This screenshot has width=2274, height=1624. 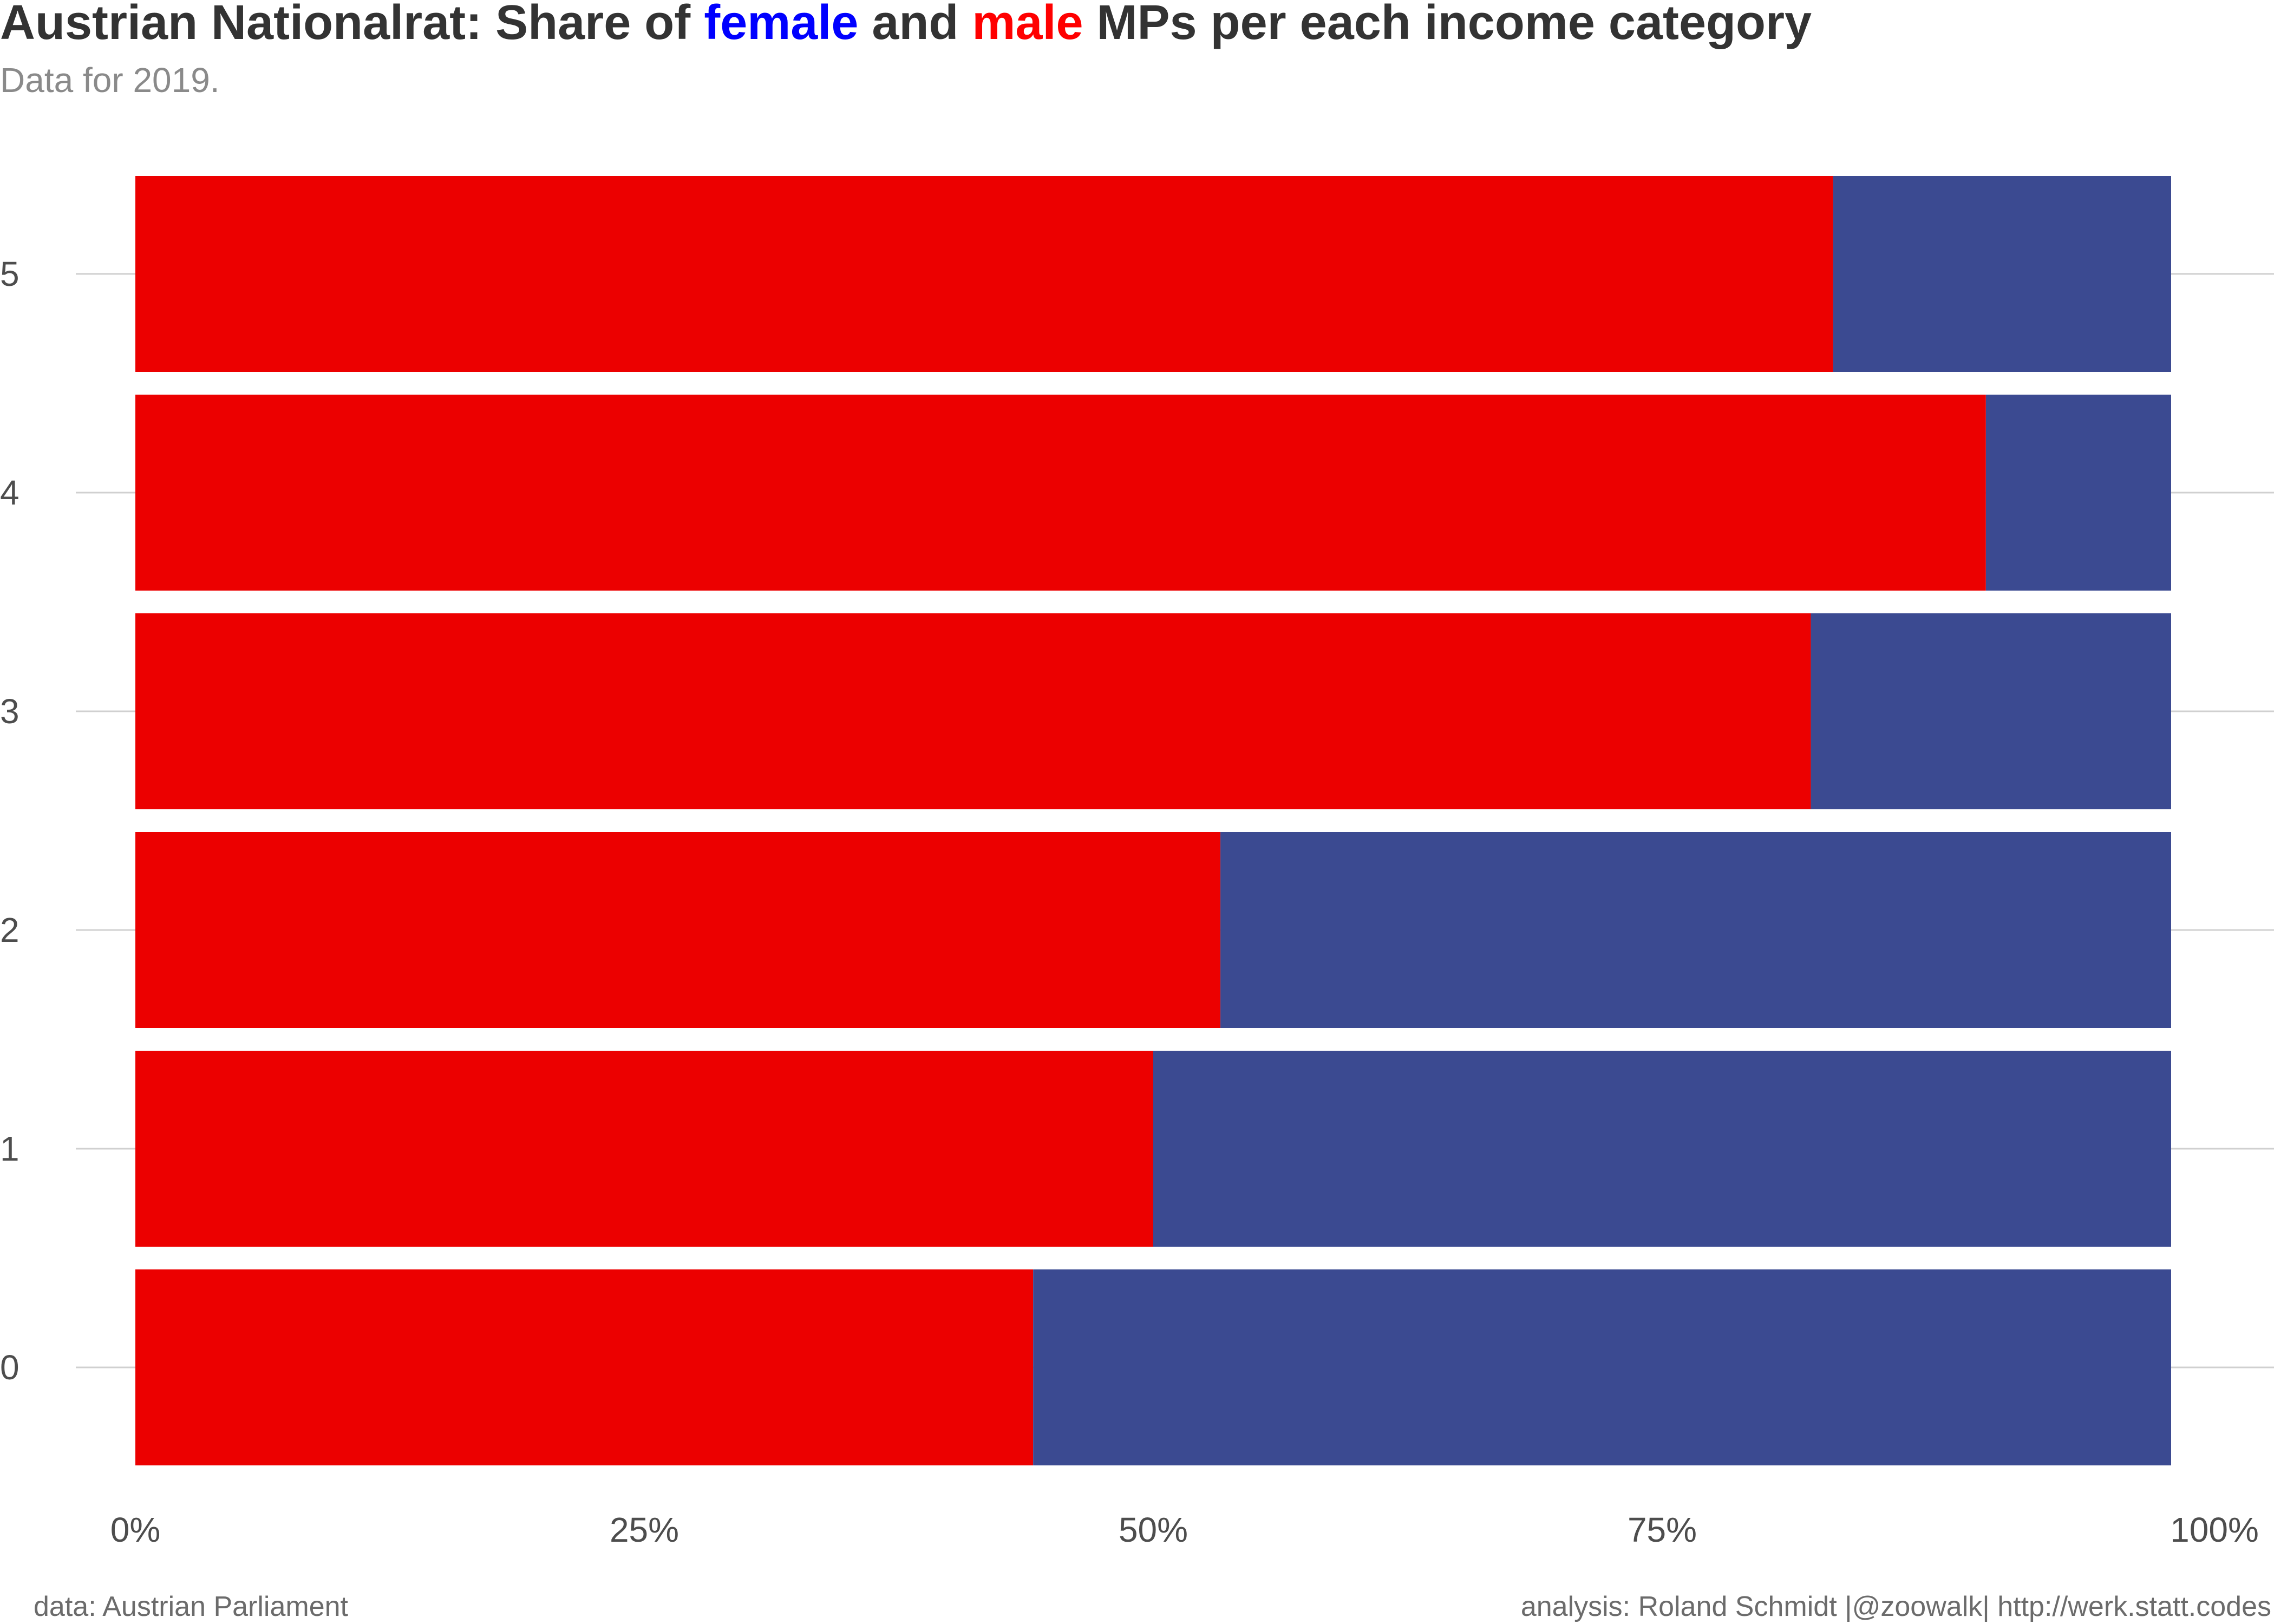 What do you see at coordinates (135, 1529) in the screenshot?
I see `x-tick-label-0: 0%` at bounding box center [135, 1529].